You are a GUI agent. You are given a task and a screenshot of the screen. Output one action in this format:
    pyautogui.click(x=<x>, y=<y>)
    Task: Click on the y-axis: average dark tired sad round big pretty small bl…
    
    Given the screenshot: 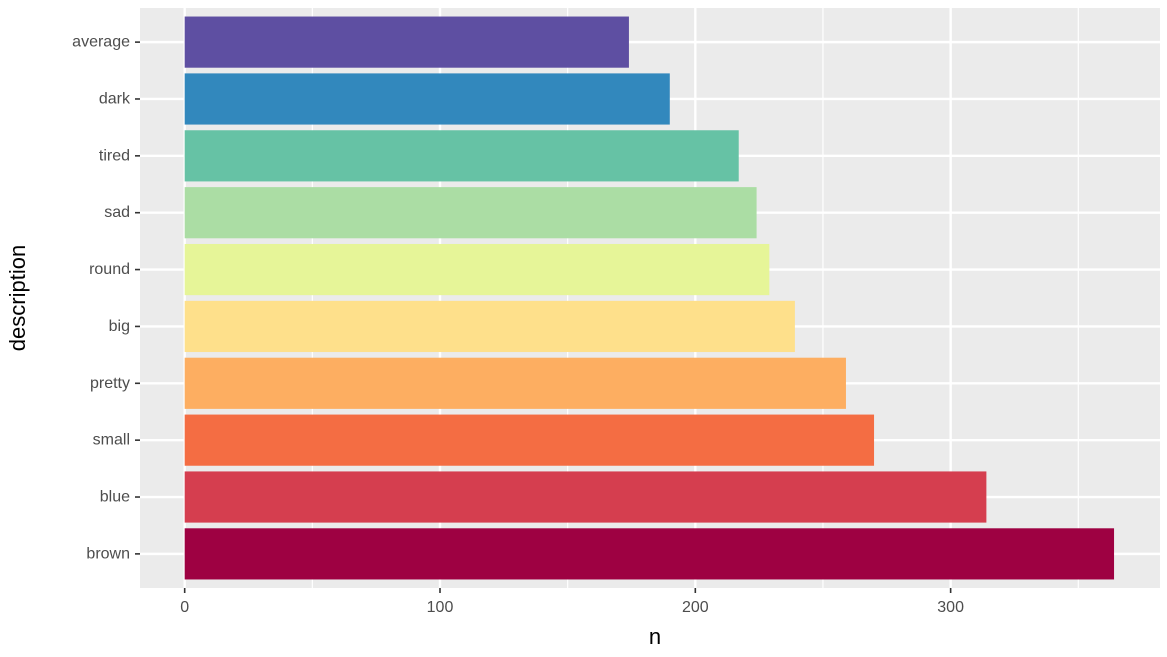 What is the action you would take?
    pyautogui.click(x=106, y=298)
    